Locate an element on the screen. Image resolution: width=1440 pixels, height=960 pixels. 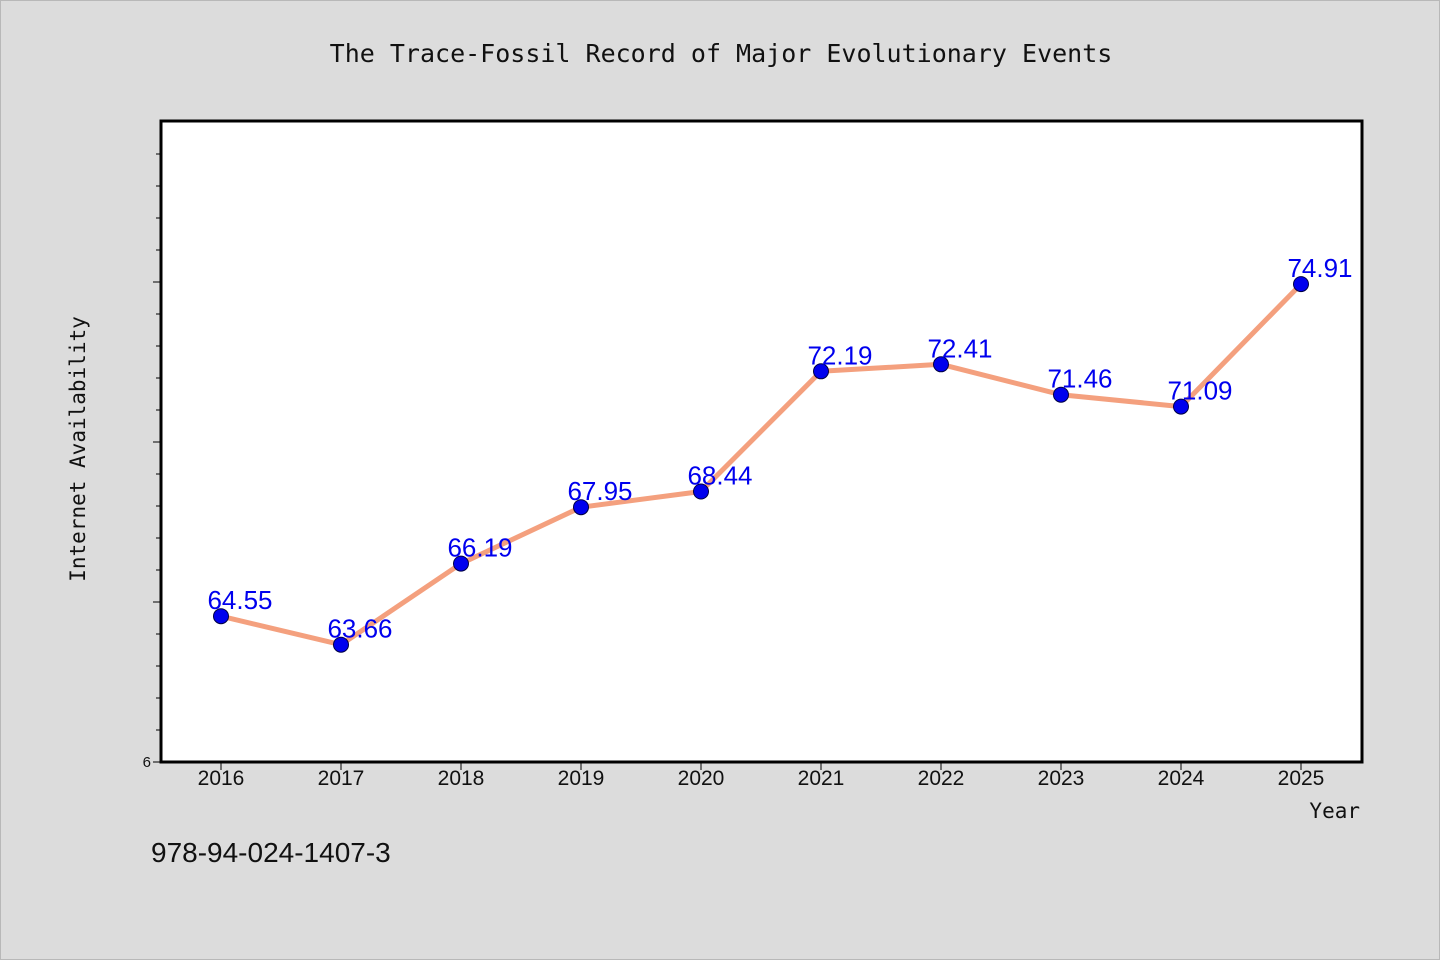
x-tick-label: 2019 is located at coordinates (581, 778).